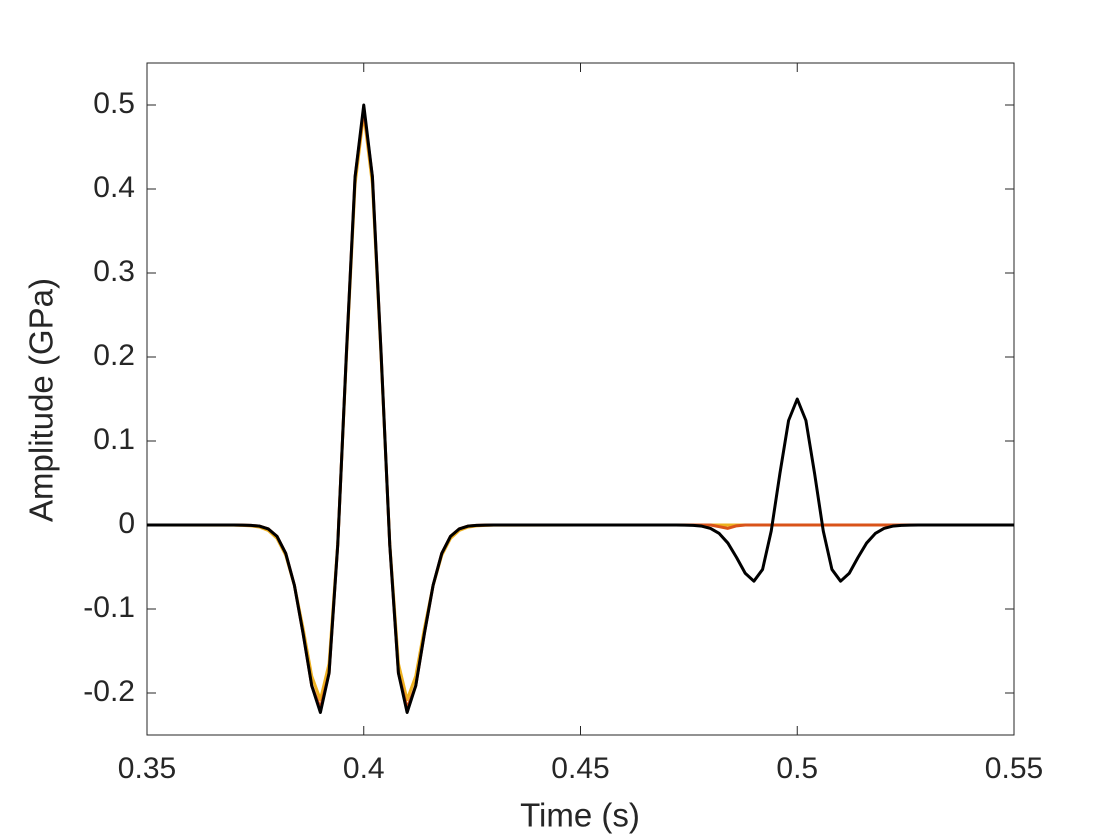 This screenshot has width=1120, height=840. I want to click on y-axis-label: Amplitude (GPa), so click(41, 400).